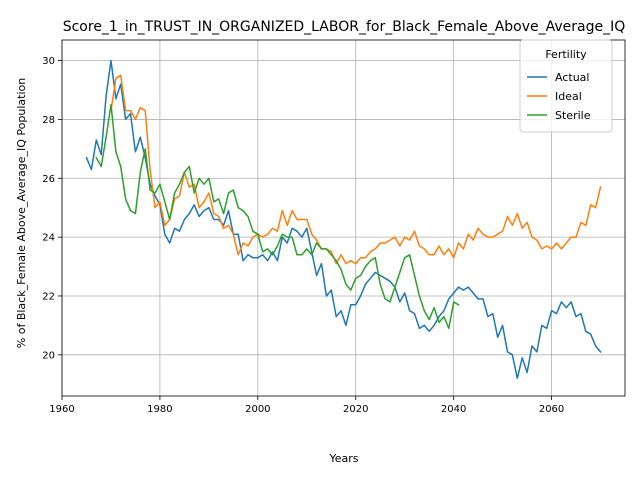  I want to click on x-tick-label: 2020, so click(355, 409).